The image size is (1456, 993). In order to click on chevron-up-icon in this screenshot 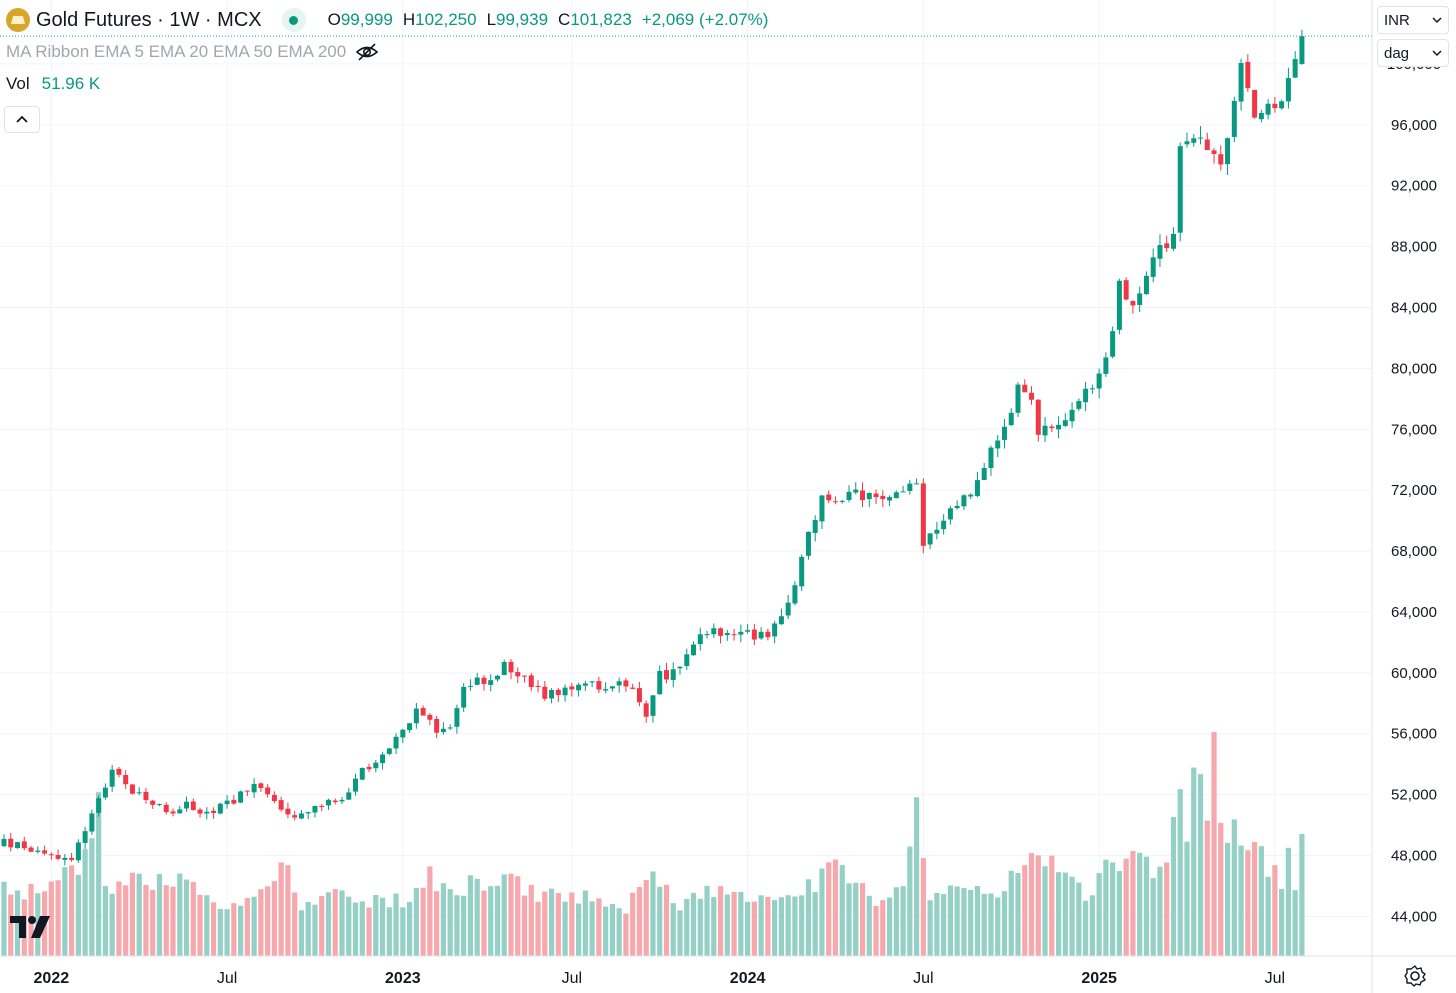, I will do `click(22, 119)`.